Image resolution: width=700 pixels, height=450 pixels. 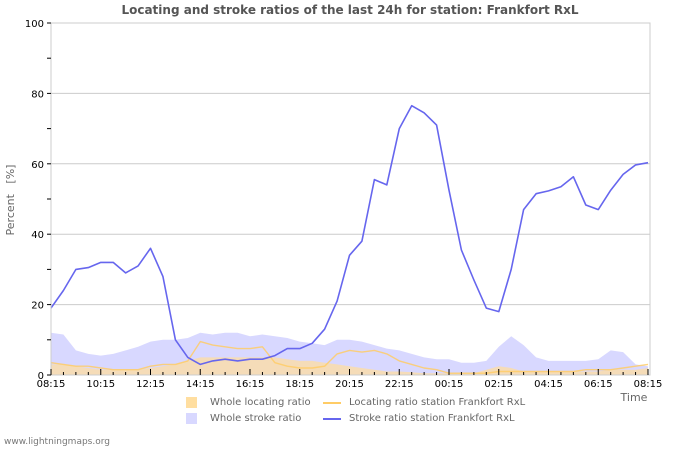 I want to click on svg-text: 40, so click(x=37, y=235).